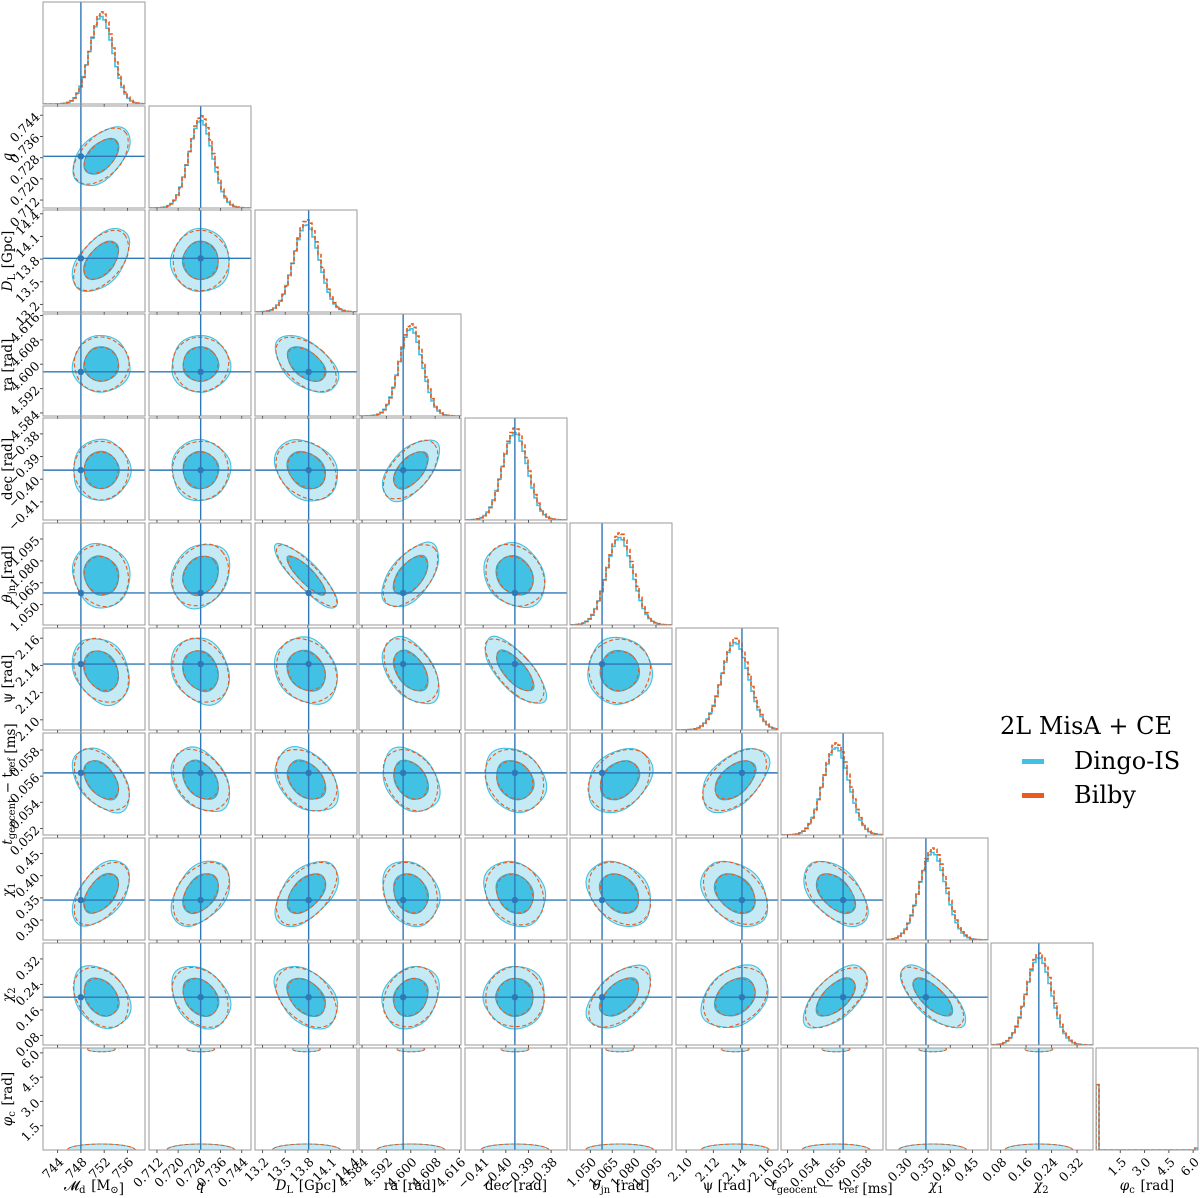  Describe the element at coordinates (516, 995) in the screenshot. I see `panel-chi2-vs-dec` at that location.